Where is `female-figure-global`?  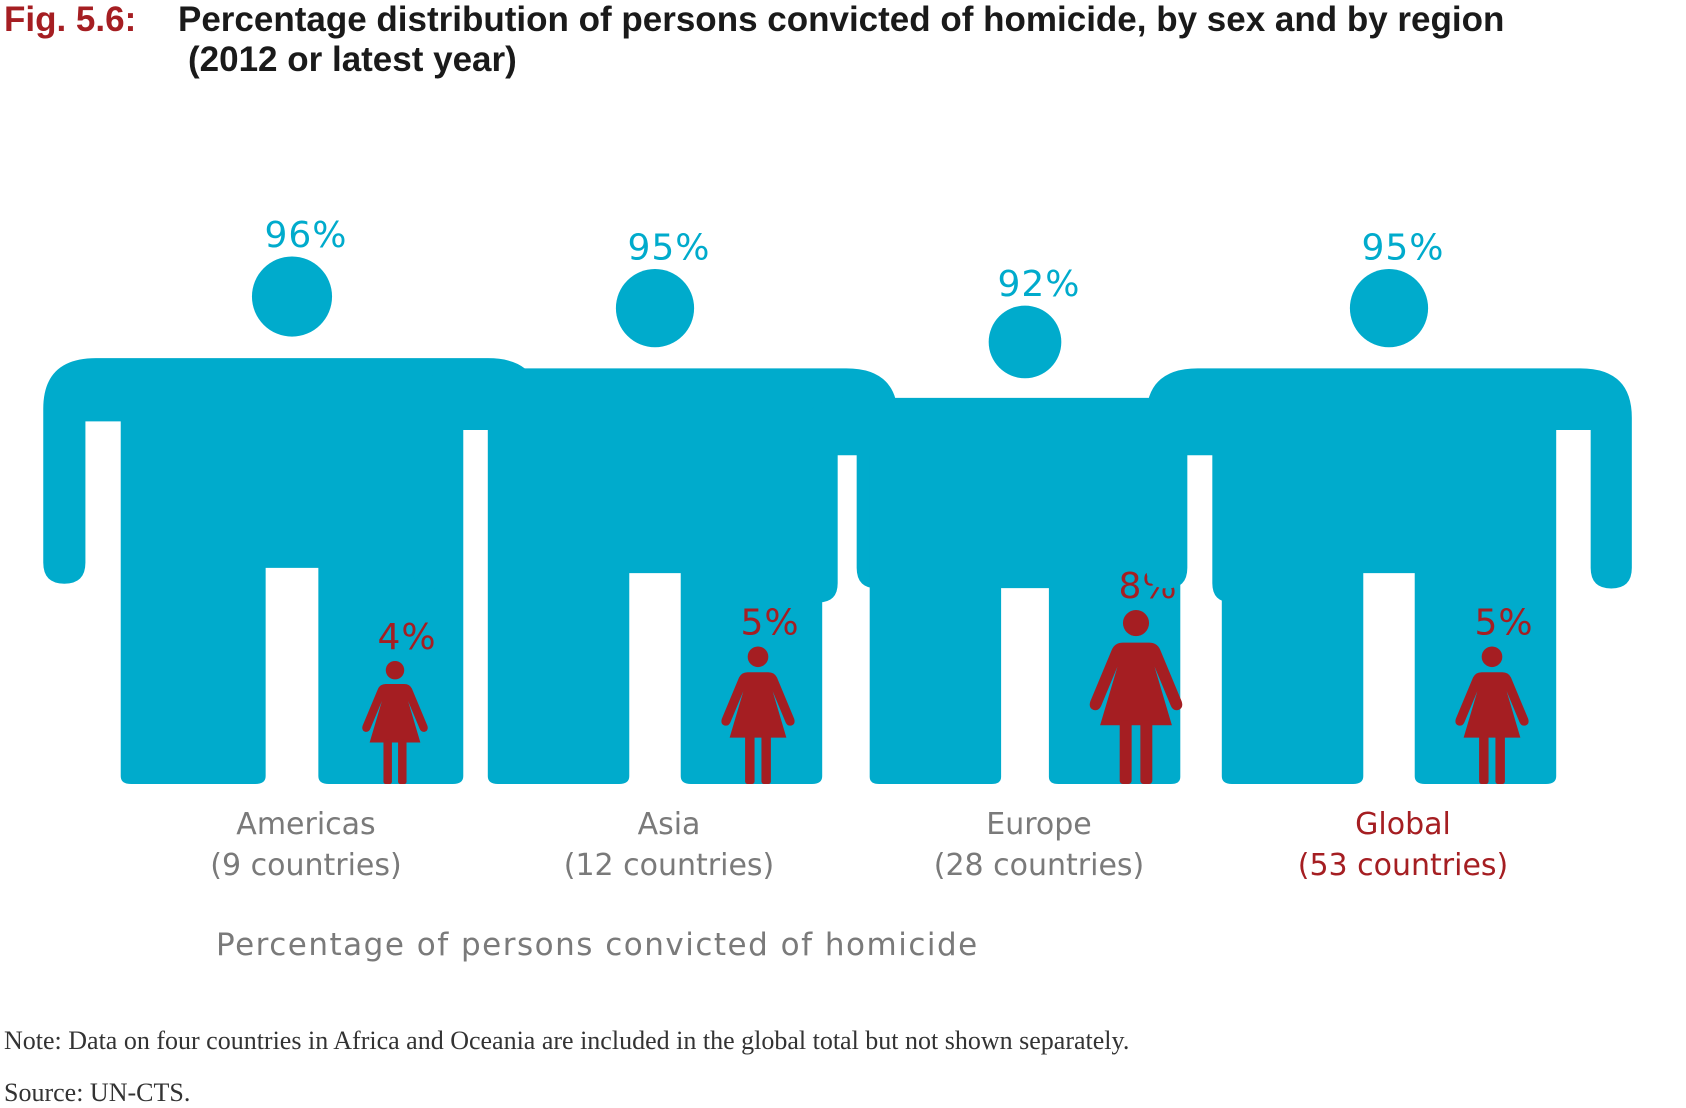
female-figure-global is located at coordinates (1492, 715).